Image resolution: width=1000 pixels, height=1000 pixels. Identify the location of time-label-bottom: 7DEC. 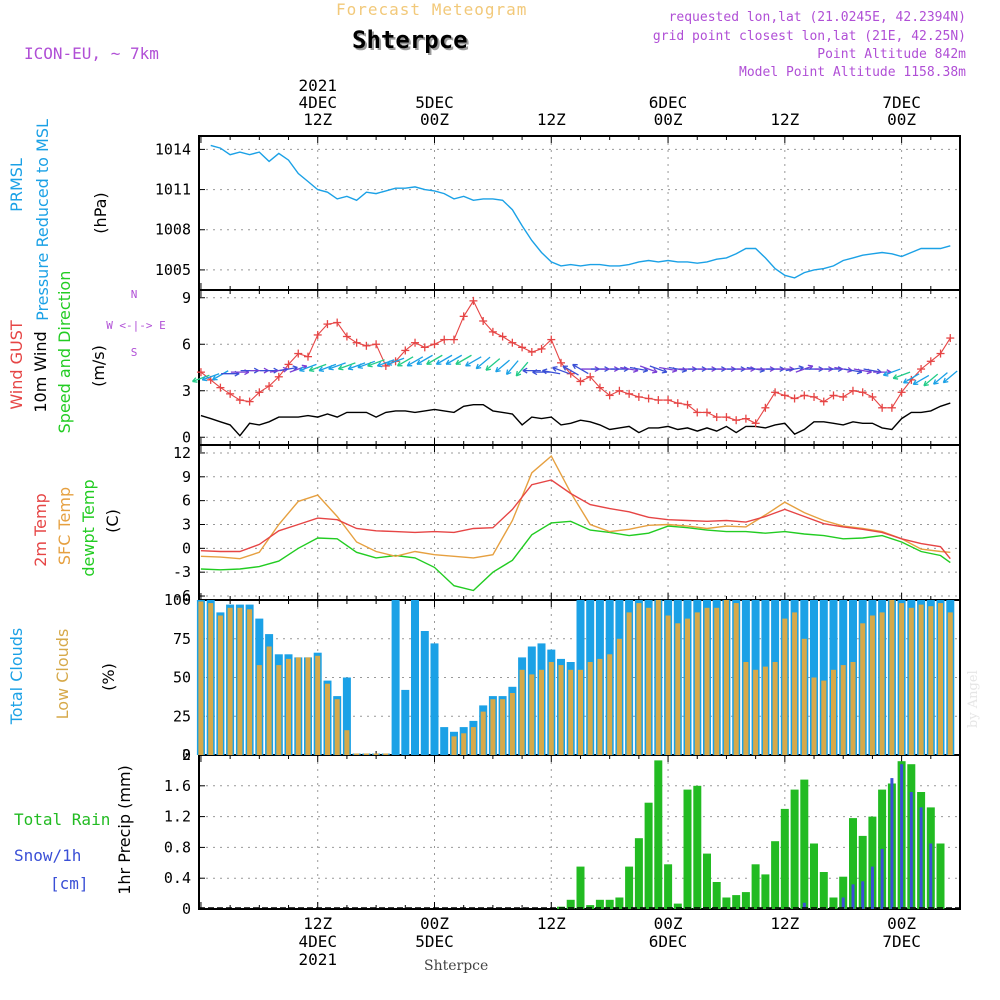
(901, 941).